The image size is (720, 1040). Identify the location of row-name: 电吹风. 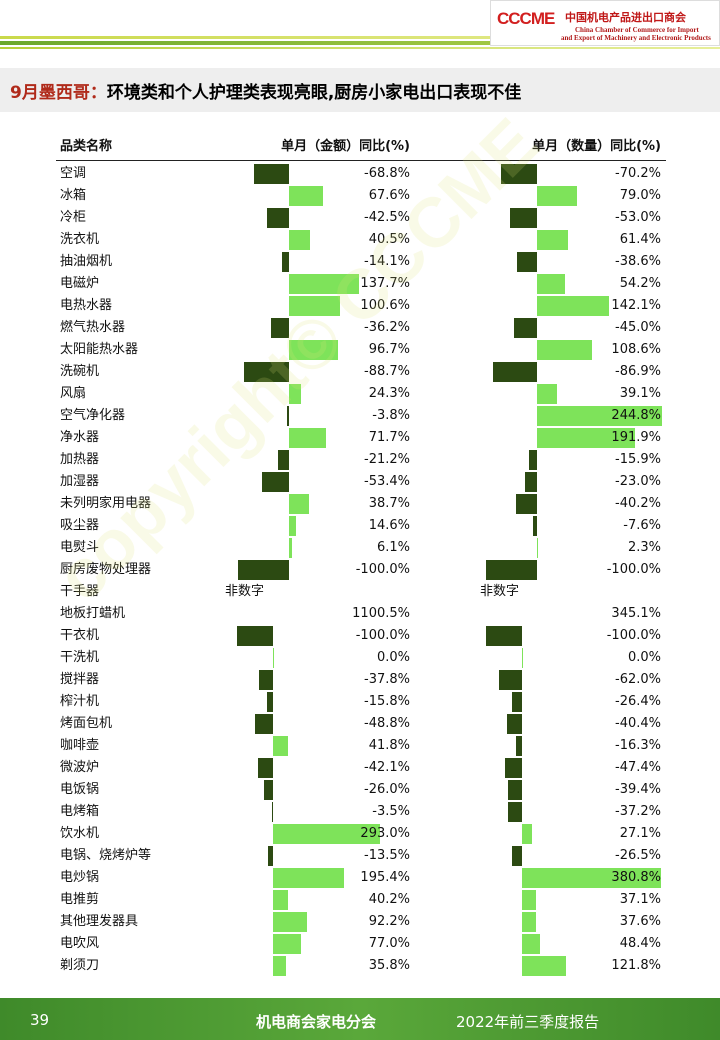
(80, 943).